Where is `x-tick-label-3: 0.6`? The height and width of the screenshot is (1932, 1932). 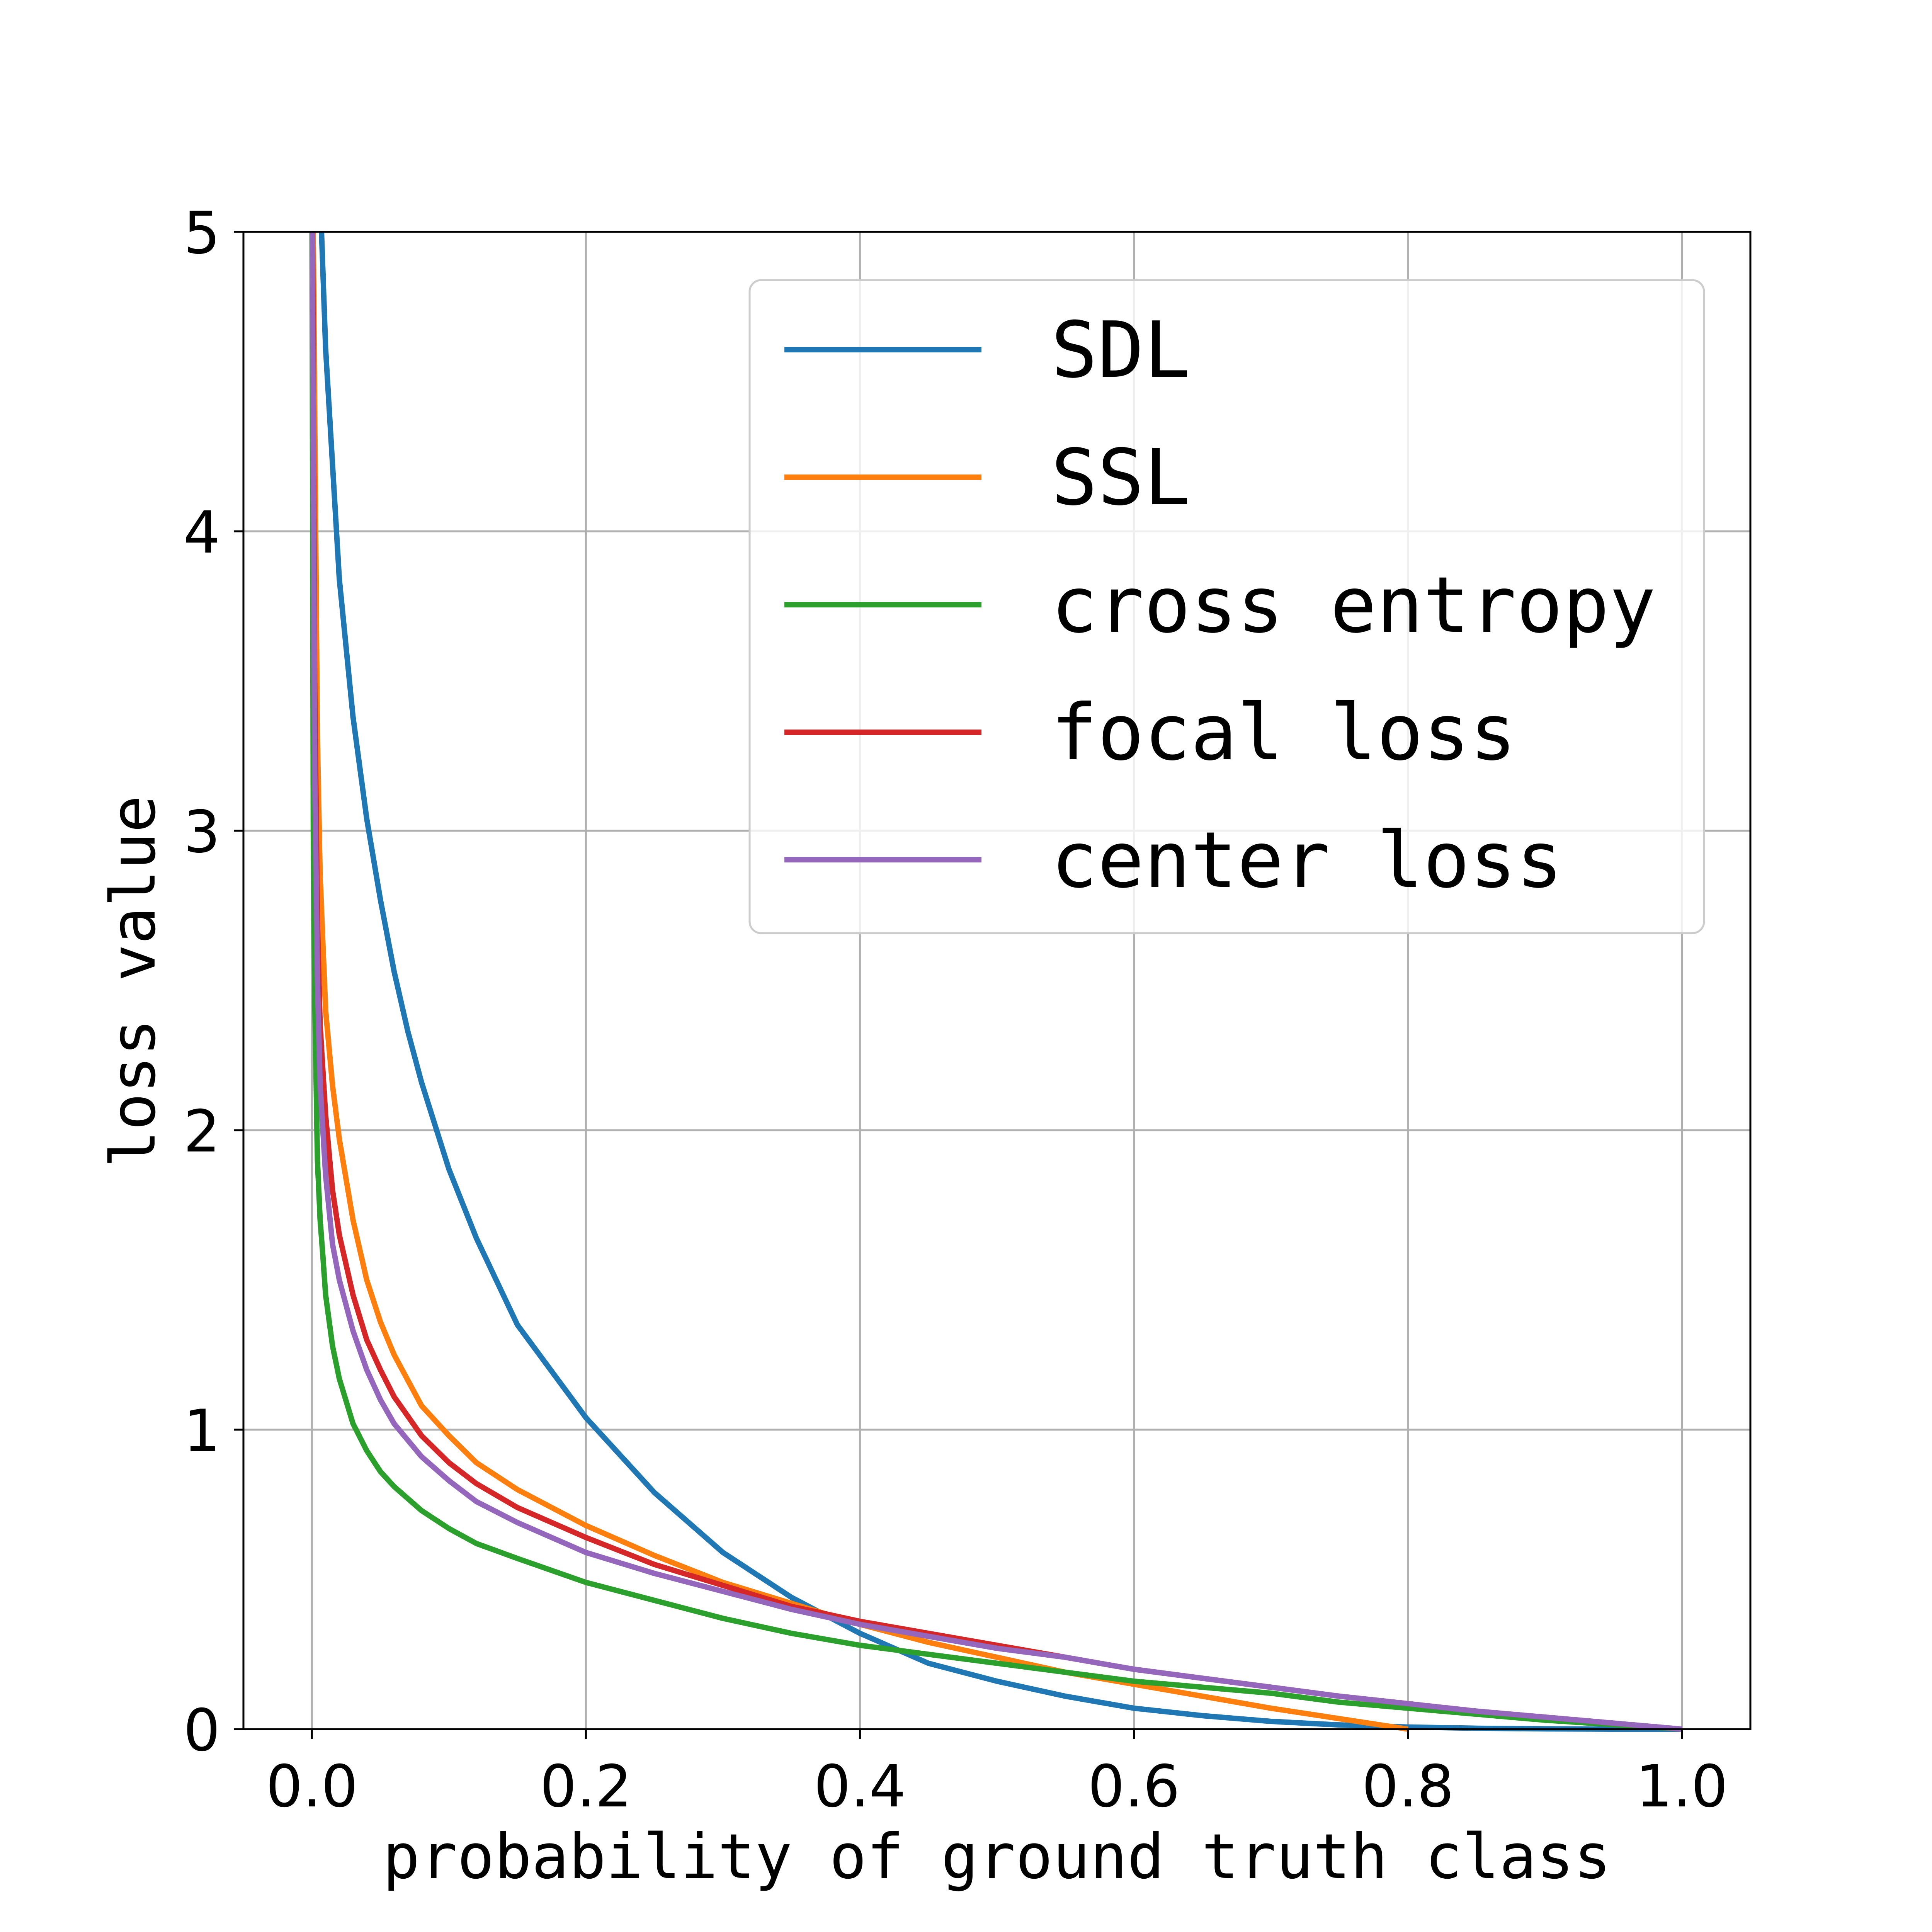
x-tick-label-3: 0.6 is located at coordinates (1134, 1786).